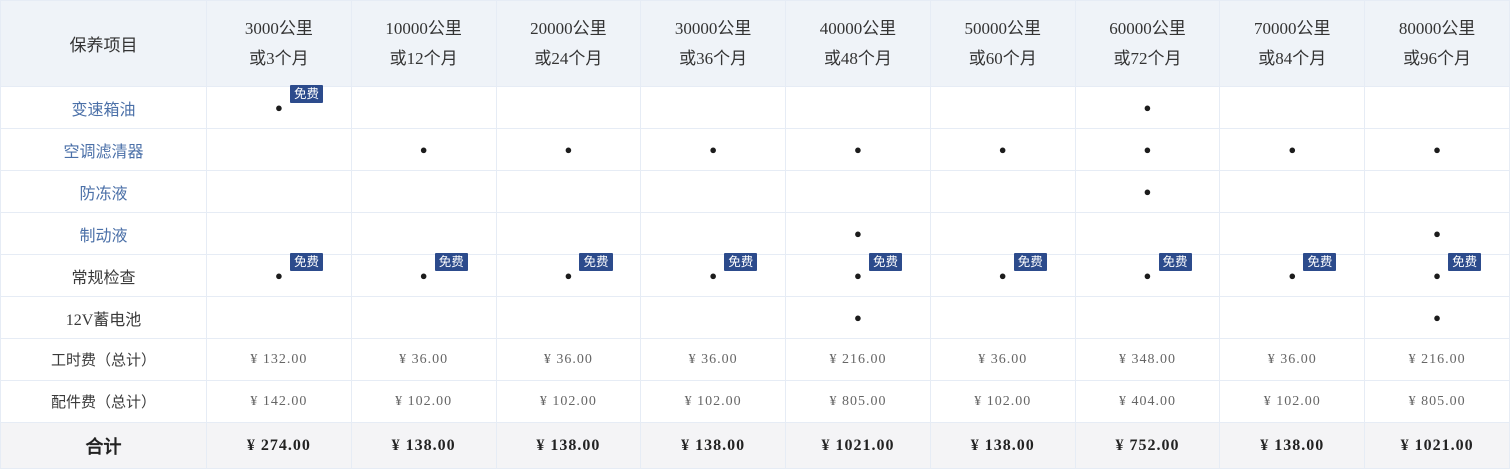  Describe the element at coordinates (279, 401) in the screenshot. I see `fee-cell: ¥ 142.00` at that location.